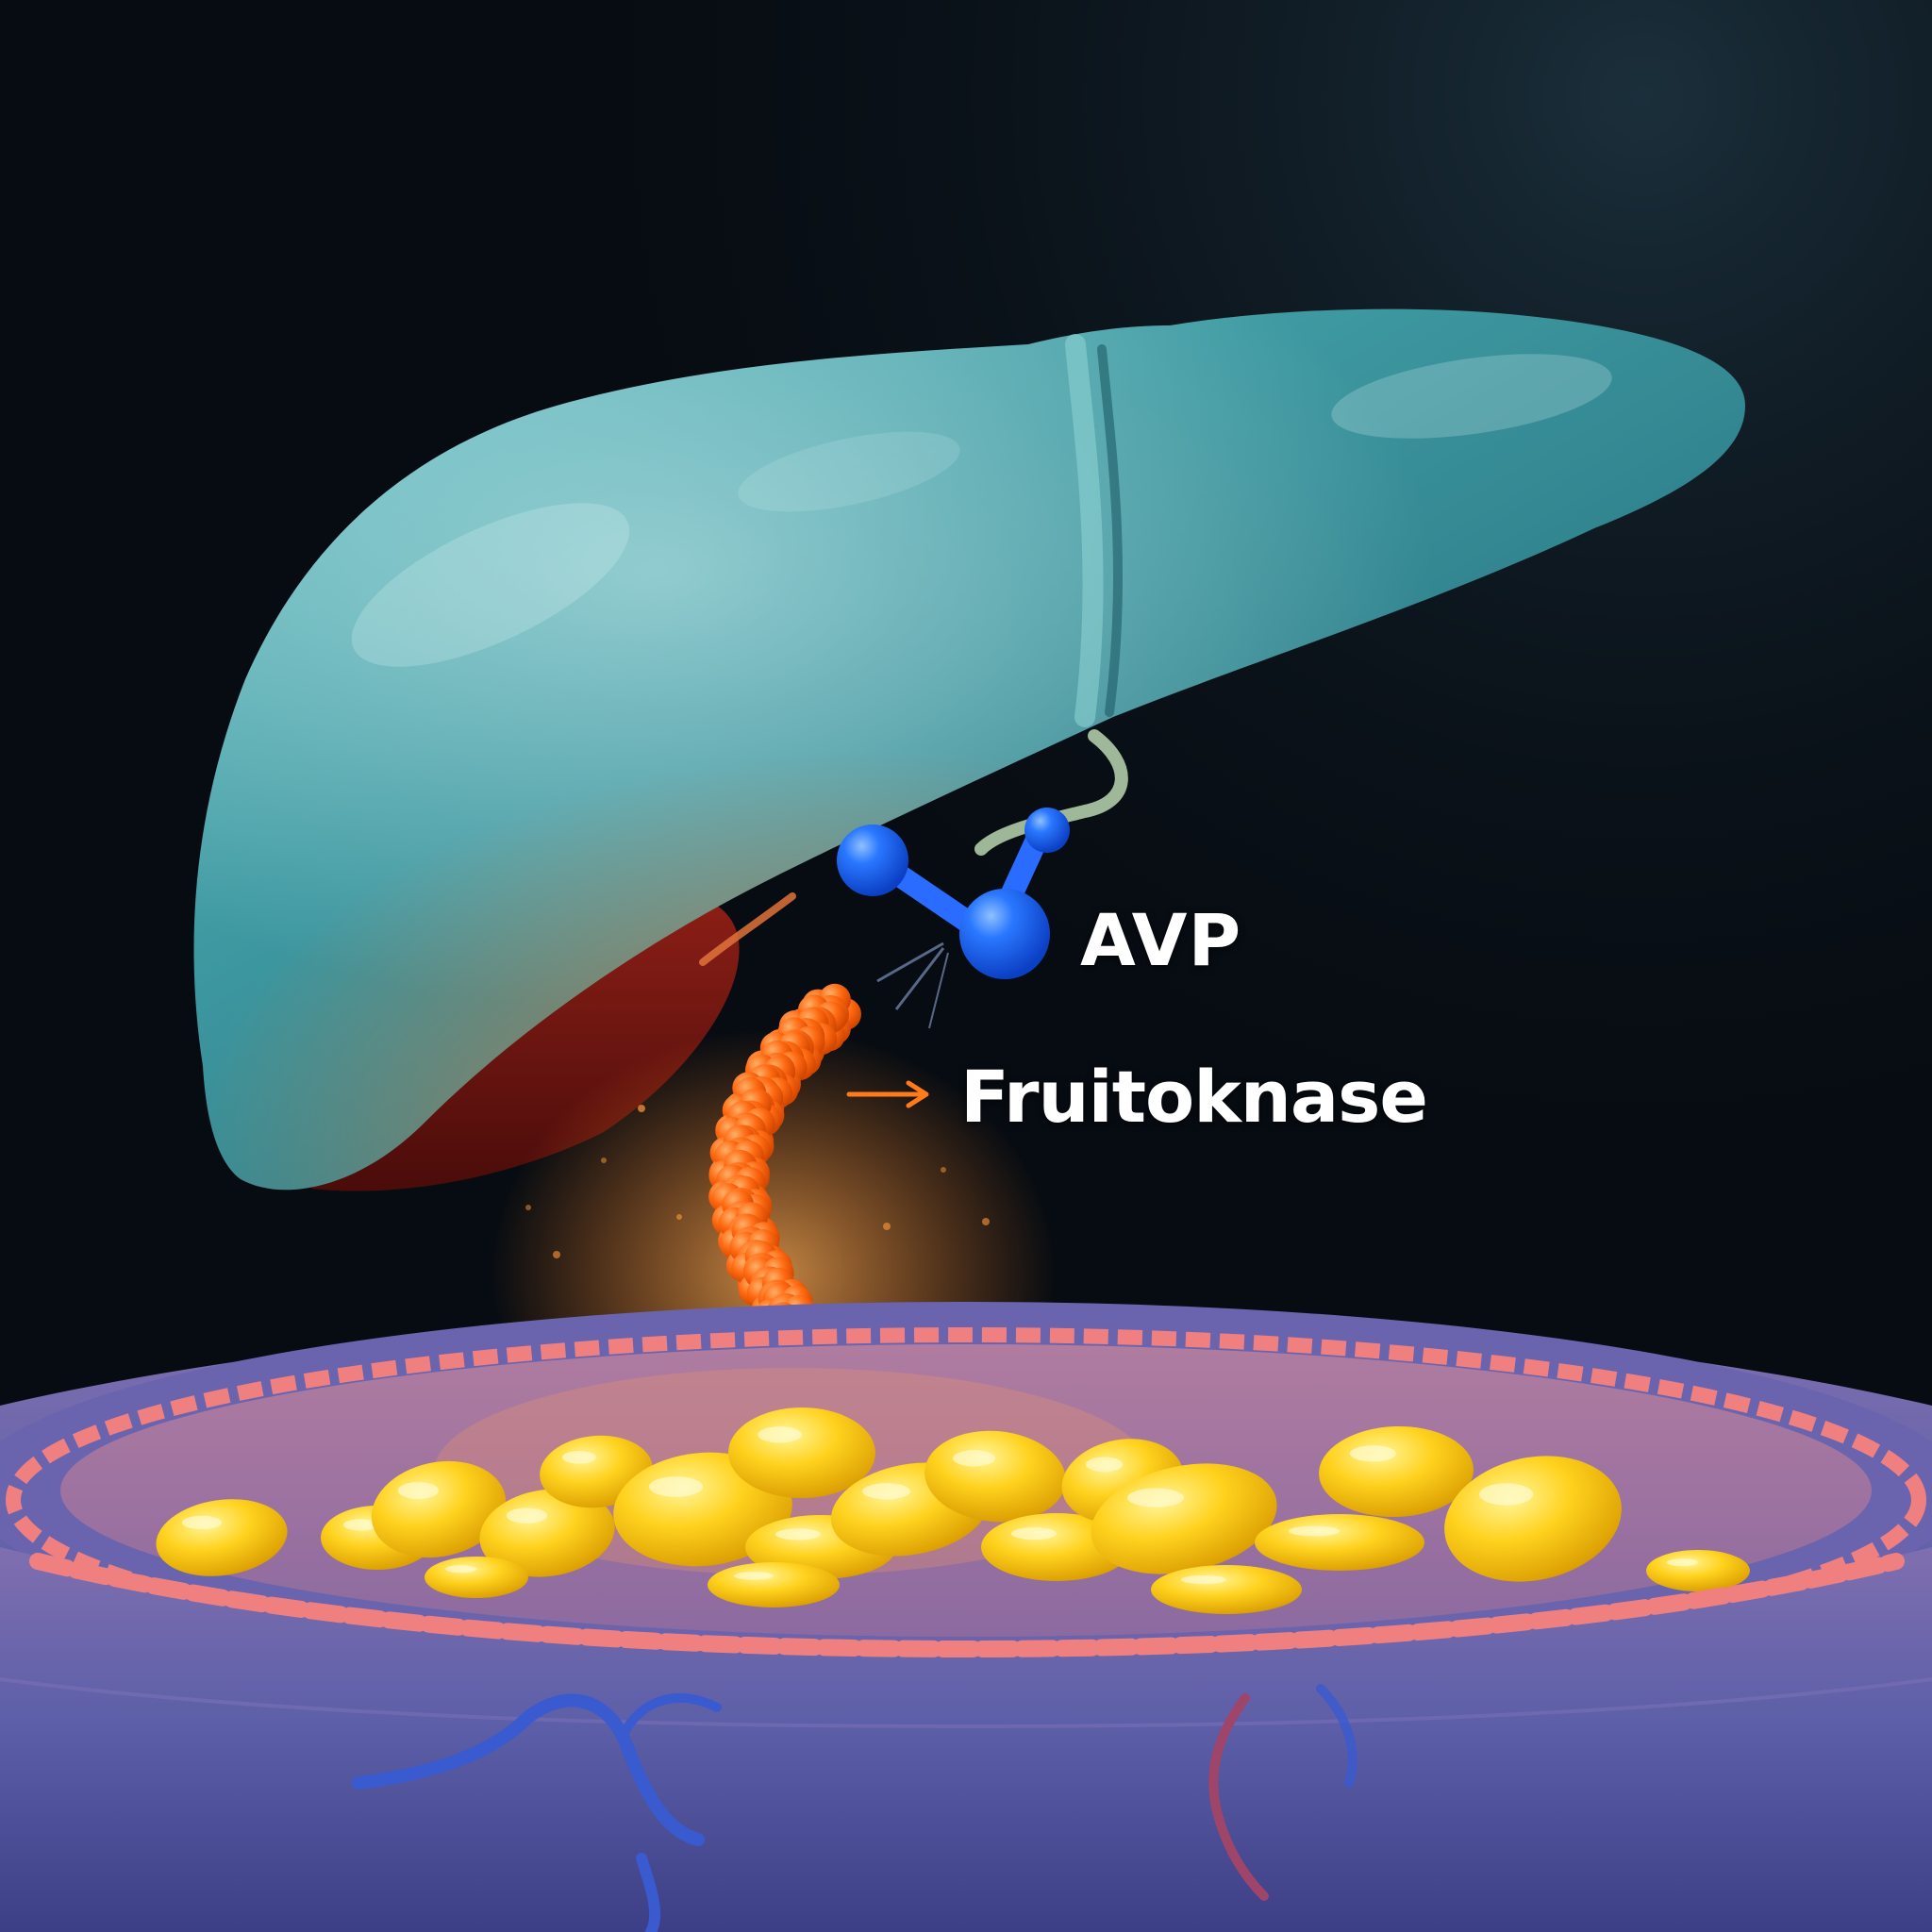  I want to click on liver-lobe-groove-shadow, so click(1111, 530).